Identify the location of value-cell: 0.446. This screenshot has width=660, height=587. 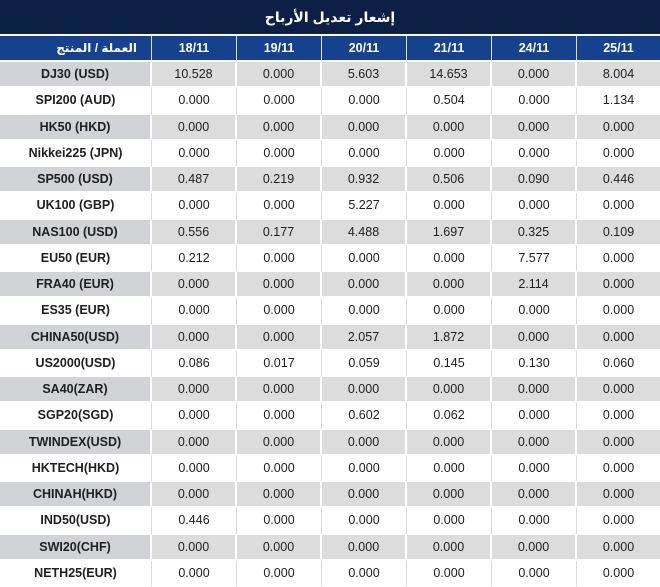
(194, 521).